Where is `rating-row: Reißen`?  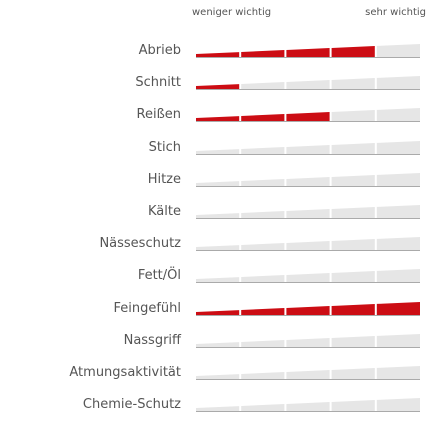 rating-row: Reißen is located at coordinates (217, 120).